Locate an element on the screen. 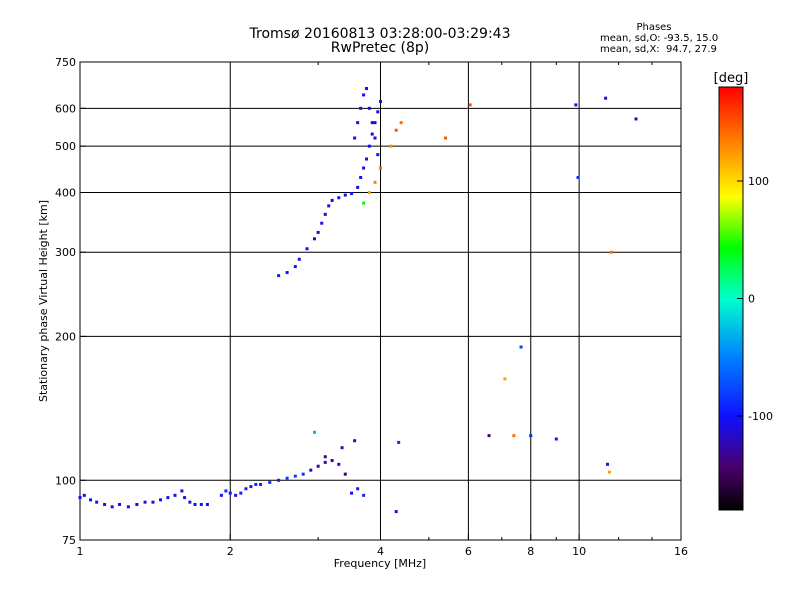  chart-subtitle: RwPretec (8p) is located at coordinates (380, 48).